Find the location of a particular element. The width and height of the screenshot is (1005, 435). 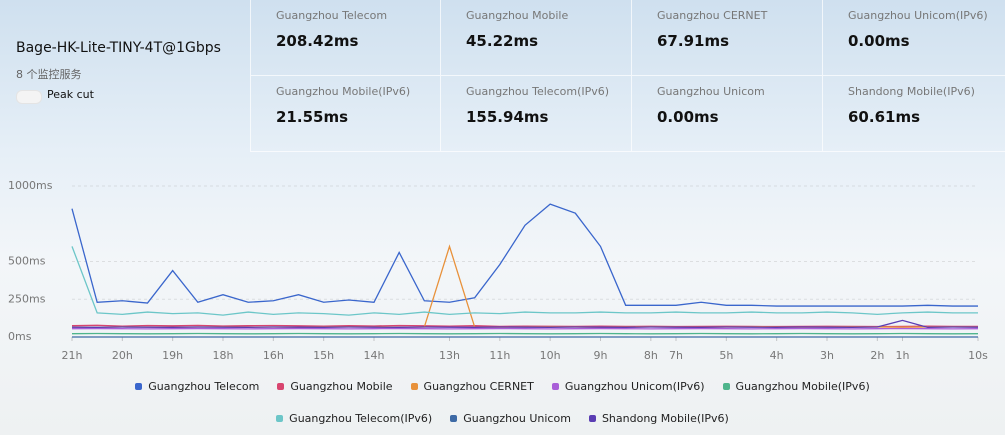

stat-name: Guangzhou CERNET is located at coordinates (712, 15).